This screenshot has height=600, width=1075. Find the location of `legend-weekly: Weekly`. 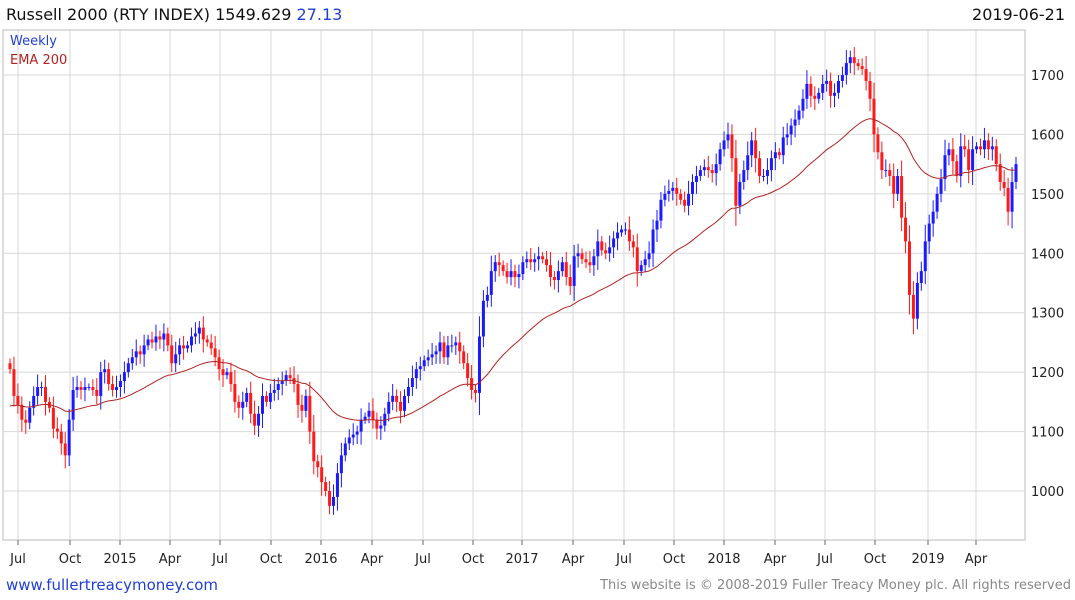

legend-weekly: Weekly is located at coordinates (33, 41).